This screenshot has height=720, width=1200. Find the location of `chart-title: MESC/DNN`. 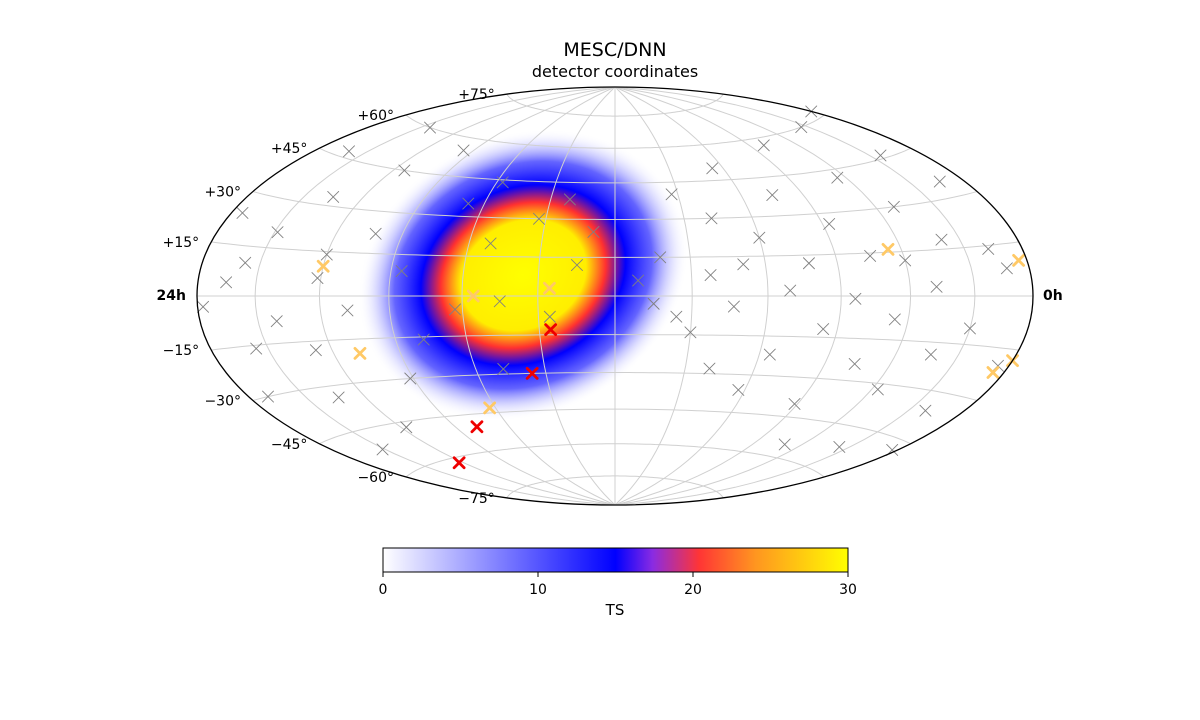

chart-title: MESC/DNN is located at coordinates (614, 50).